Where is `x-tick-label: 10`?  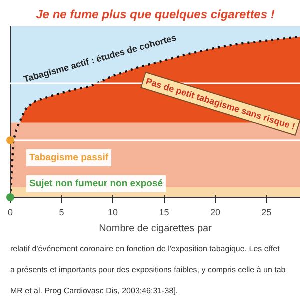 x-tick-label: 10 is located at coordinates (113, 213).